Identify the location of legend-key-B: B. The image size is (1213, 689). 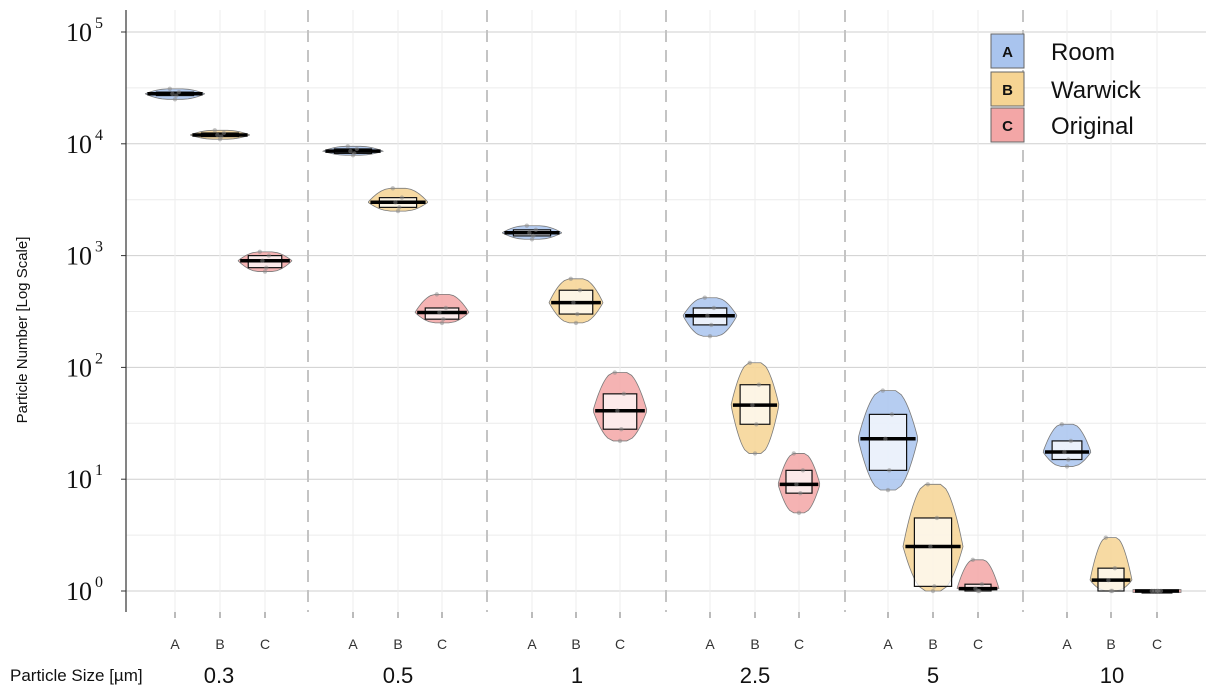
(1007, 90).